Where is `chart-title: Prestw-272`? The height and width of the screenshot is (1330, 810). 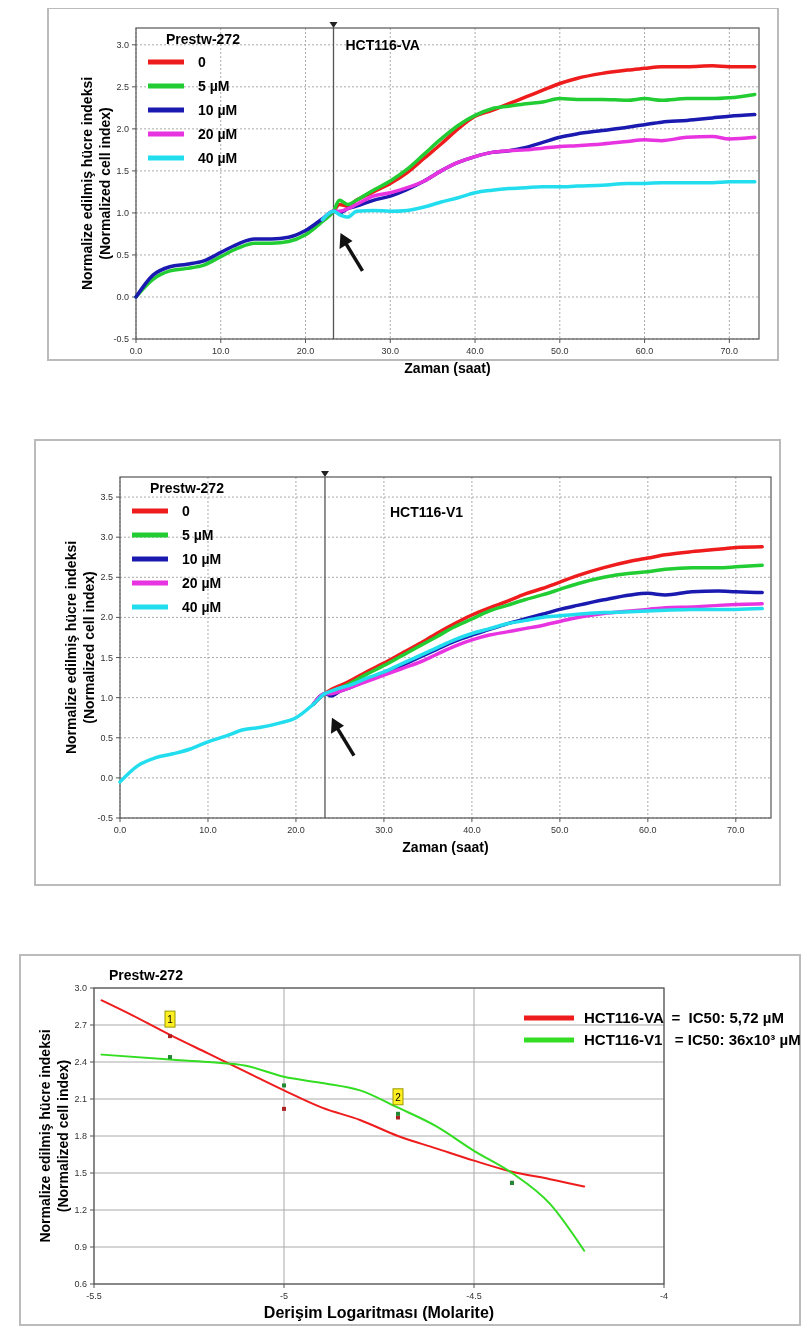
chart-title: Prestw-272 is located at coordinates (146, 975).